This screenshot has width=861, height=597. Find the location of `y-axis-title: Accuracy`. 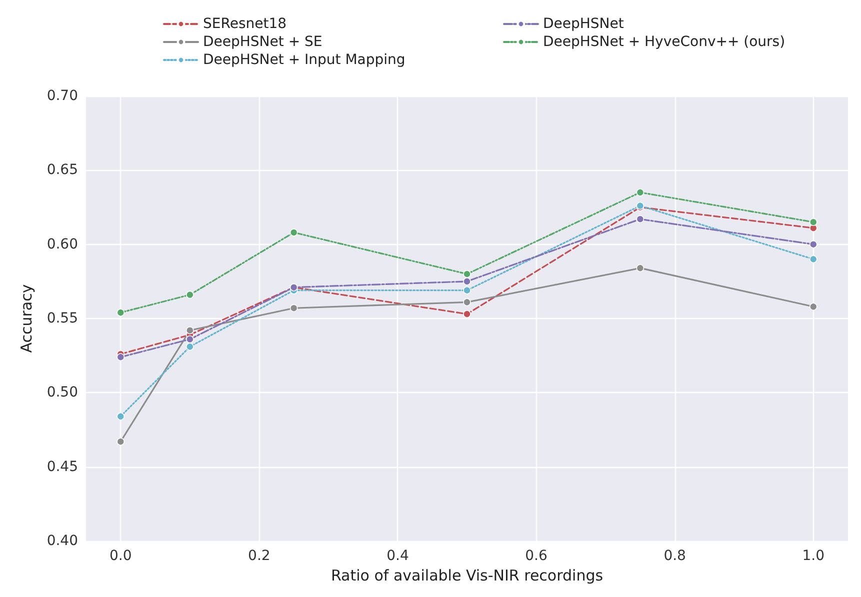

y-axis-title: Accuracy is located at coordinates (27, 318).